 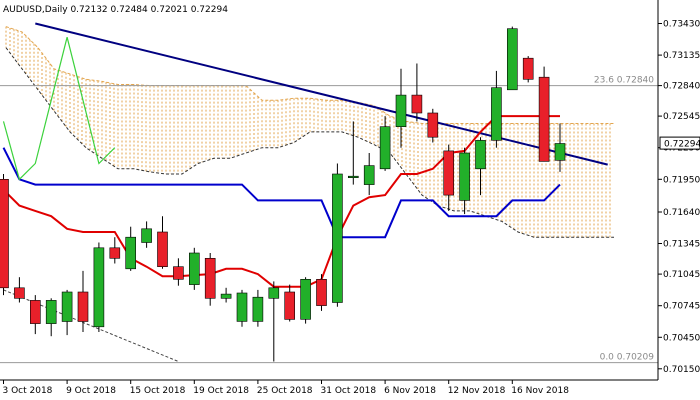 What do you see at coordinates (410, 391) in the screenshot?
I see `time-tick-label: 6 Nov 2018` at bounding box center [410, 391].